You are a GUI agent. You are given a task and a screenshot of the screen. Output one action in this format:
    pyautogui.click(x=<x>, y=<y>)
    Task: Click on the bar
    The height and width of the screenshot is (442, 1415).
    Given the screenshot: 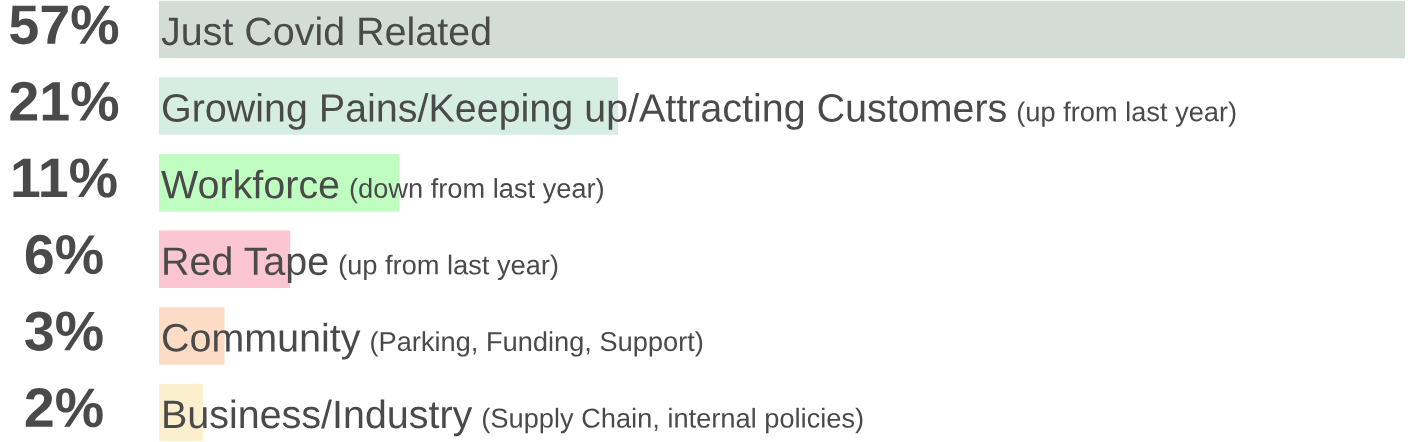 What is the action you would take?
    pyautogui.click(x=782, y=29)
    